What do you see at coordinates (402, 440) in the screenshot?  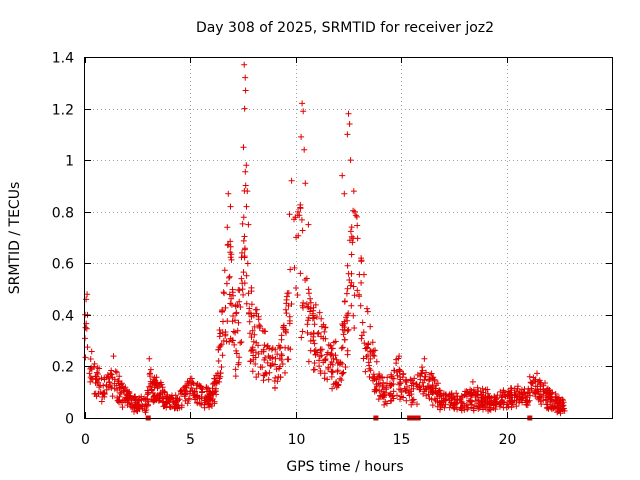 I see `x-tick-label: 15` at bounding box center [402, 440].